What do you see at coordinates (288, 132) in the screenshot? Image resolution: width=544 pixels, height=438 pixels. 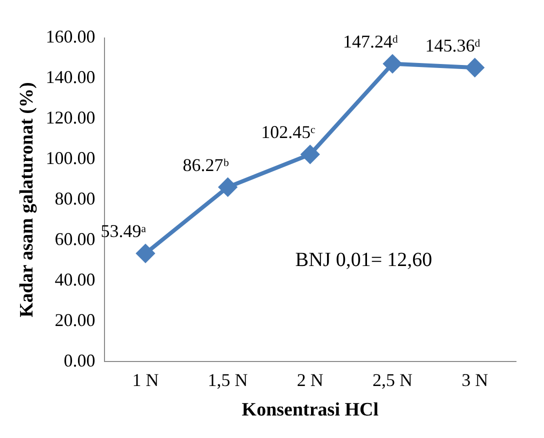 I see `data-label: 102.45ᶜ` at bounding box center [288, 132].